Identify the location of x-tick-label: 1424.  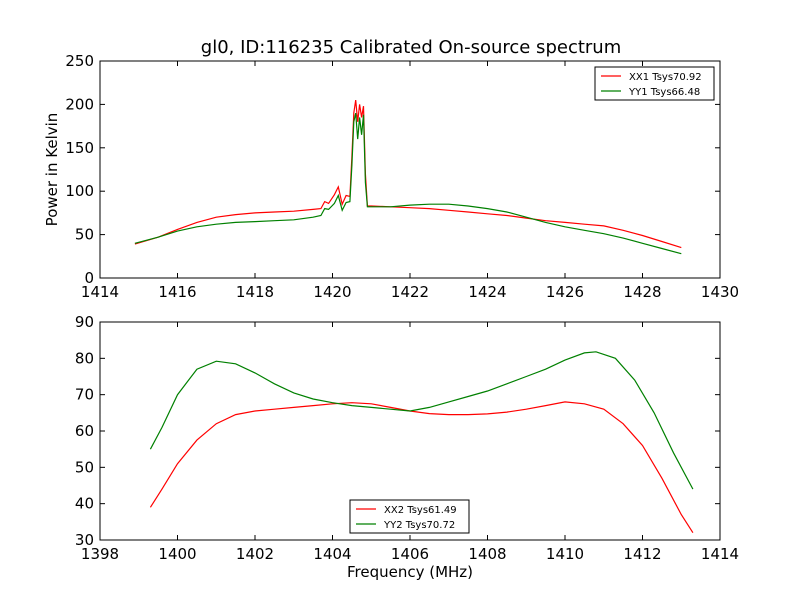
(487, 292).